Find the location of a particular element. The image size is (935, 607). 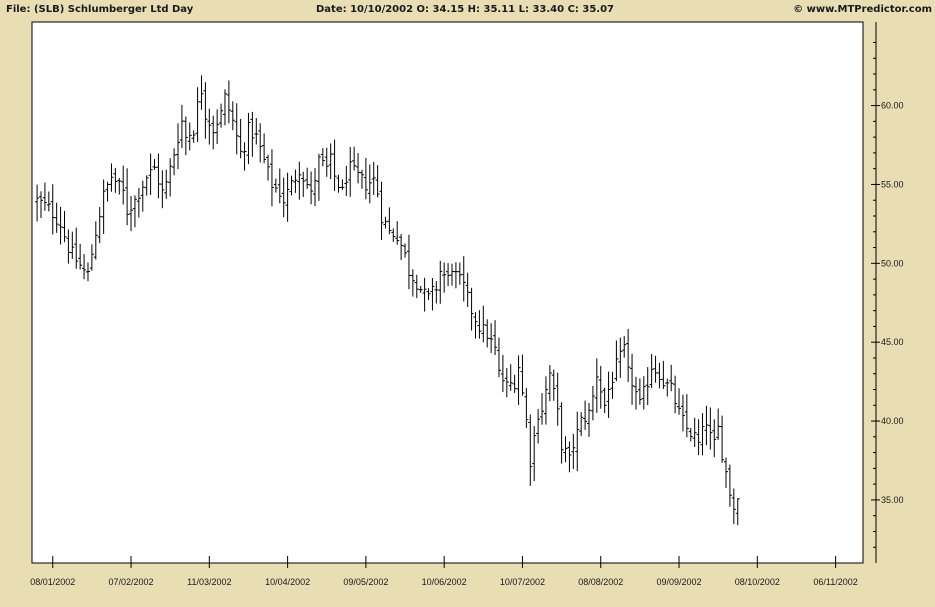

x-tick-label: 08/01/2002 is located at coordinates (52, 582).